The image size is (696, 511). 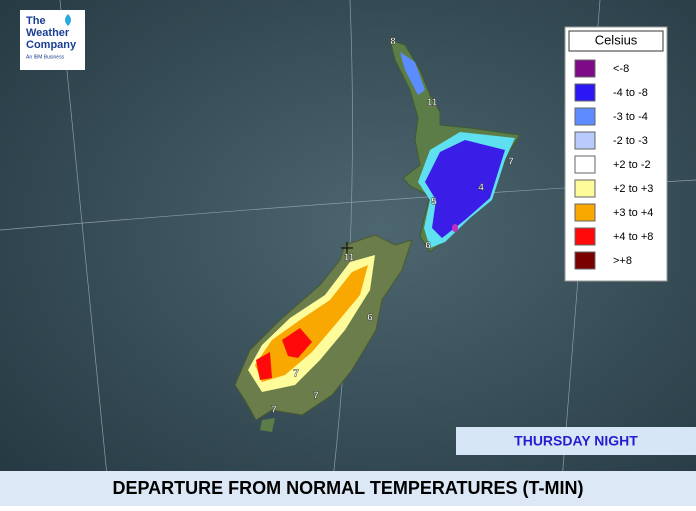 What do you see at coordinates (434, 202) in the screenshot?
I see `map-label: 5` at bounding box center [434, 202].